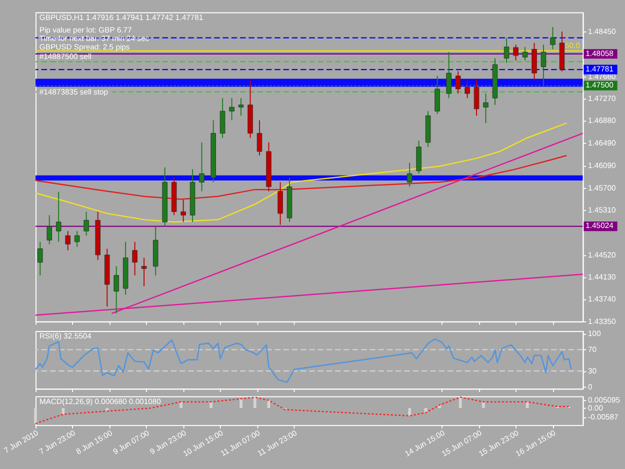 This screenshot has width=625, height=469. I want to click on ref-line-label: 1.45024, so click(600, 225).